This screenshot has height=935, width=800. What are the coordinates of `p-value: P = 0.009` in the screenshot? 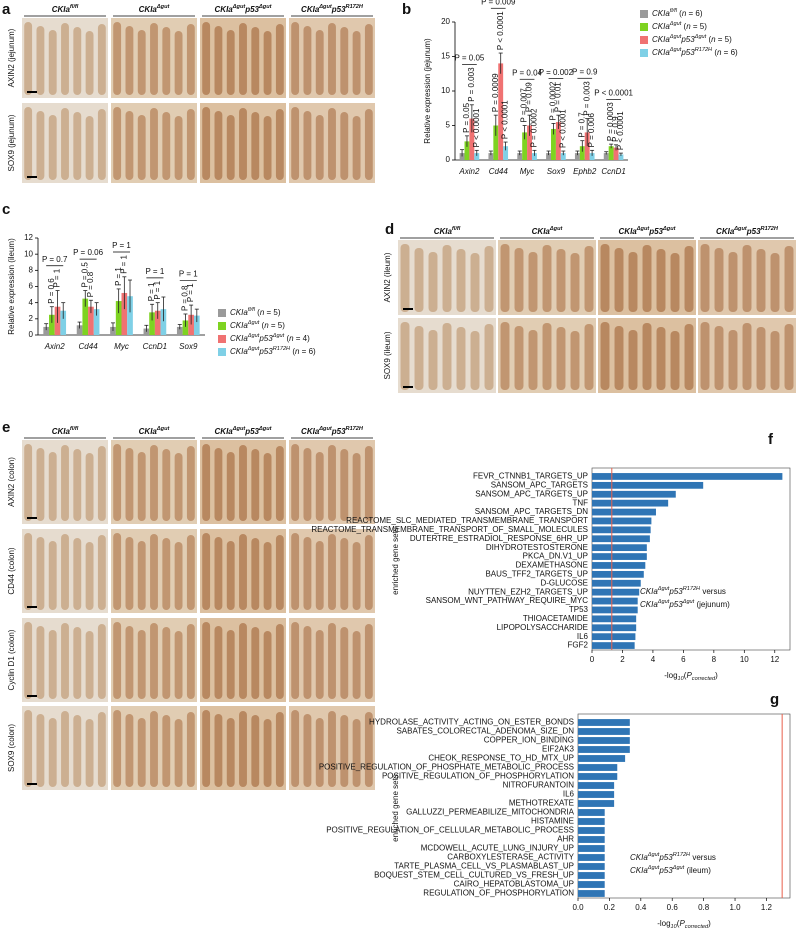 It's located at (498, 3).